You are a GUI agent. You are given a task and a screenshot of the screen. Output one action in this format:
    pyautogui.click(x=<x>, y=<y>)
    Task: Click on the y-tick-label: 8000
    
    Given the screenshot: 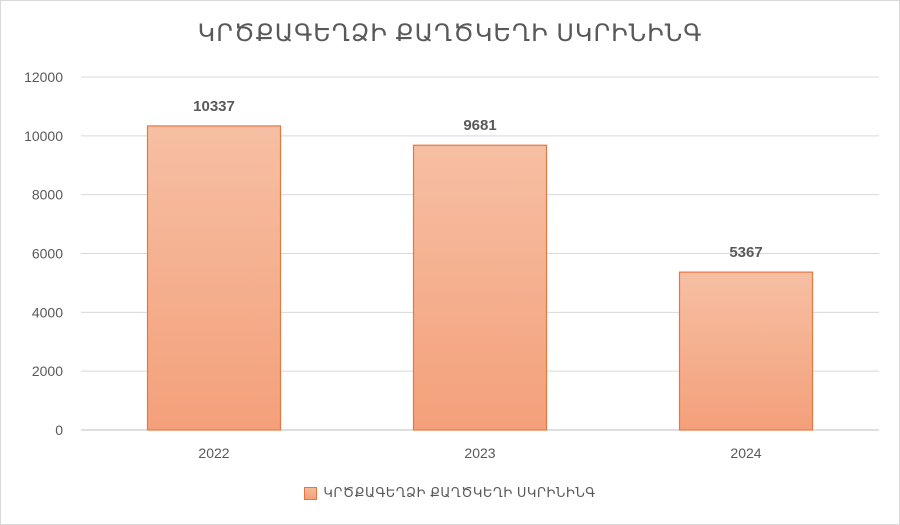 What is the action you would take?
    pyautogui.click(x=47, y=195)
    